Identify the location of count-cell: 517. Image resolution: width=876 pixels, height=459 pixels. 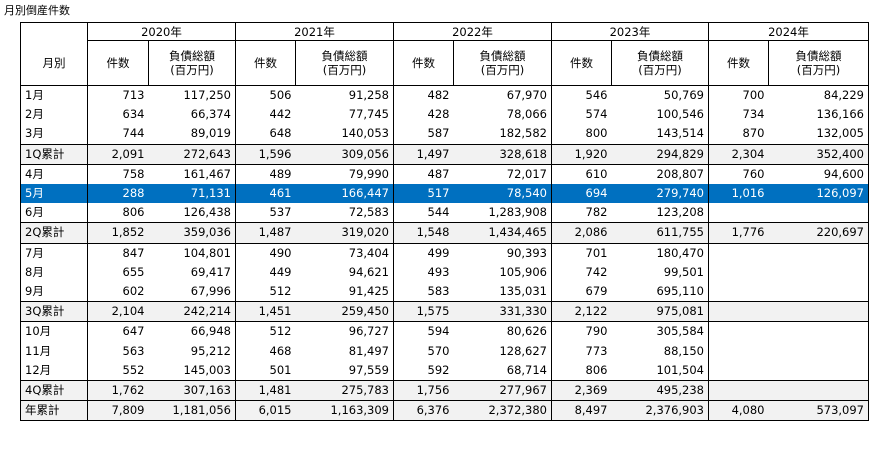
(423, 193).